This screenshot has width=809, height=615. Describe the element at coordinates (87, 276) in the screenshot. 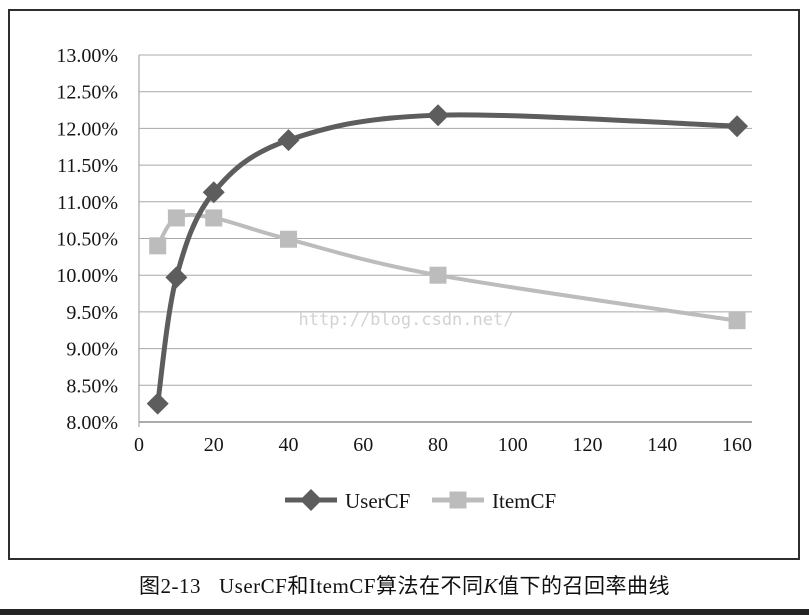

I see `y-axis-tick-label: 10.00%` at that location.